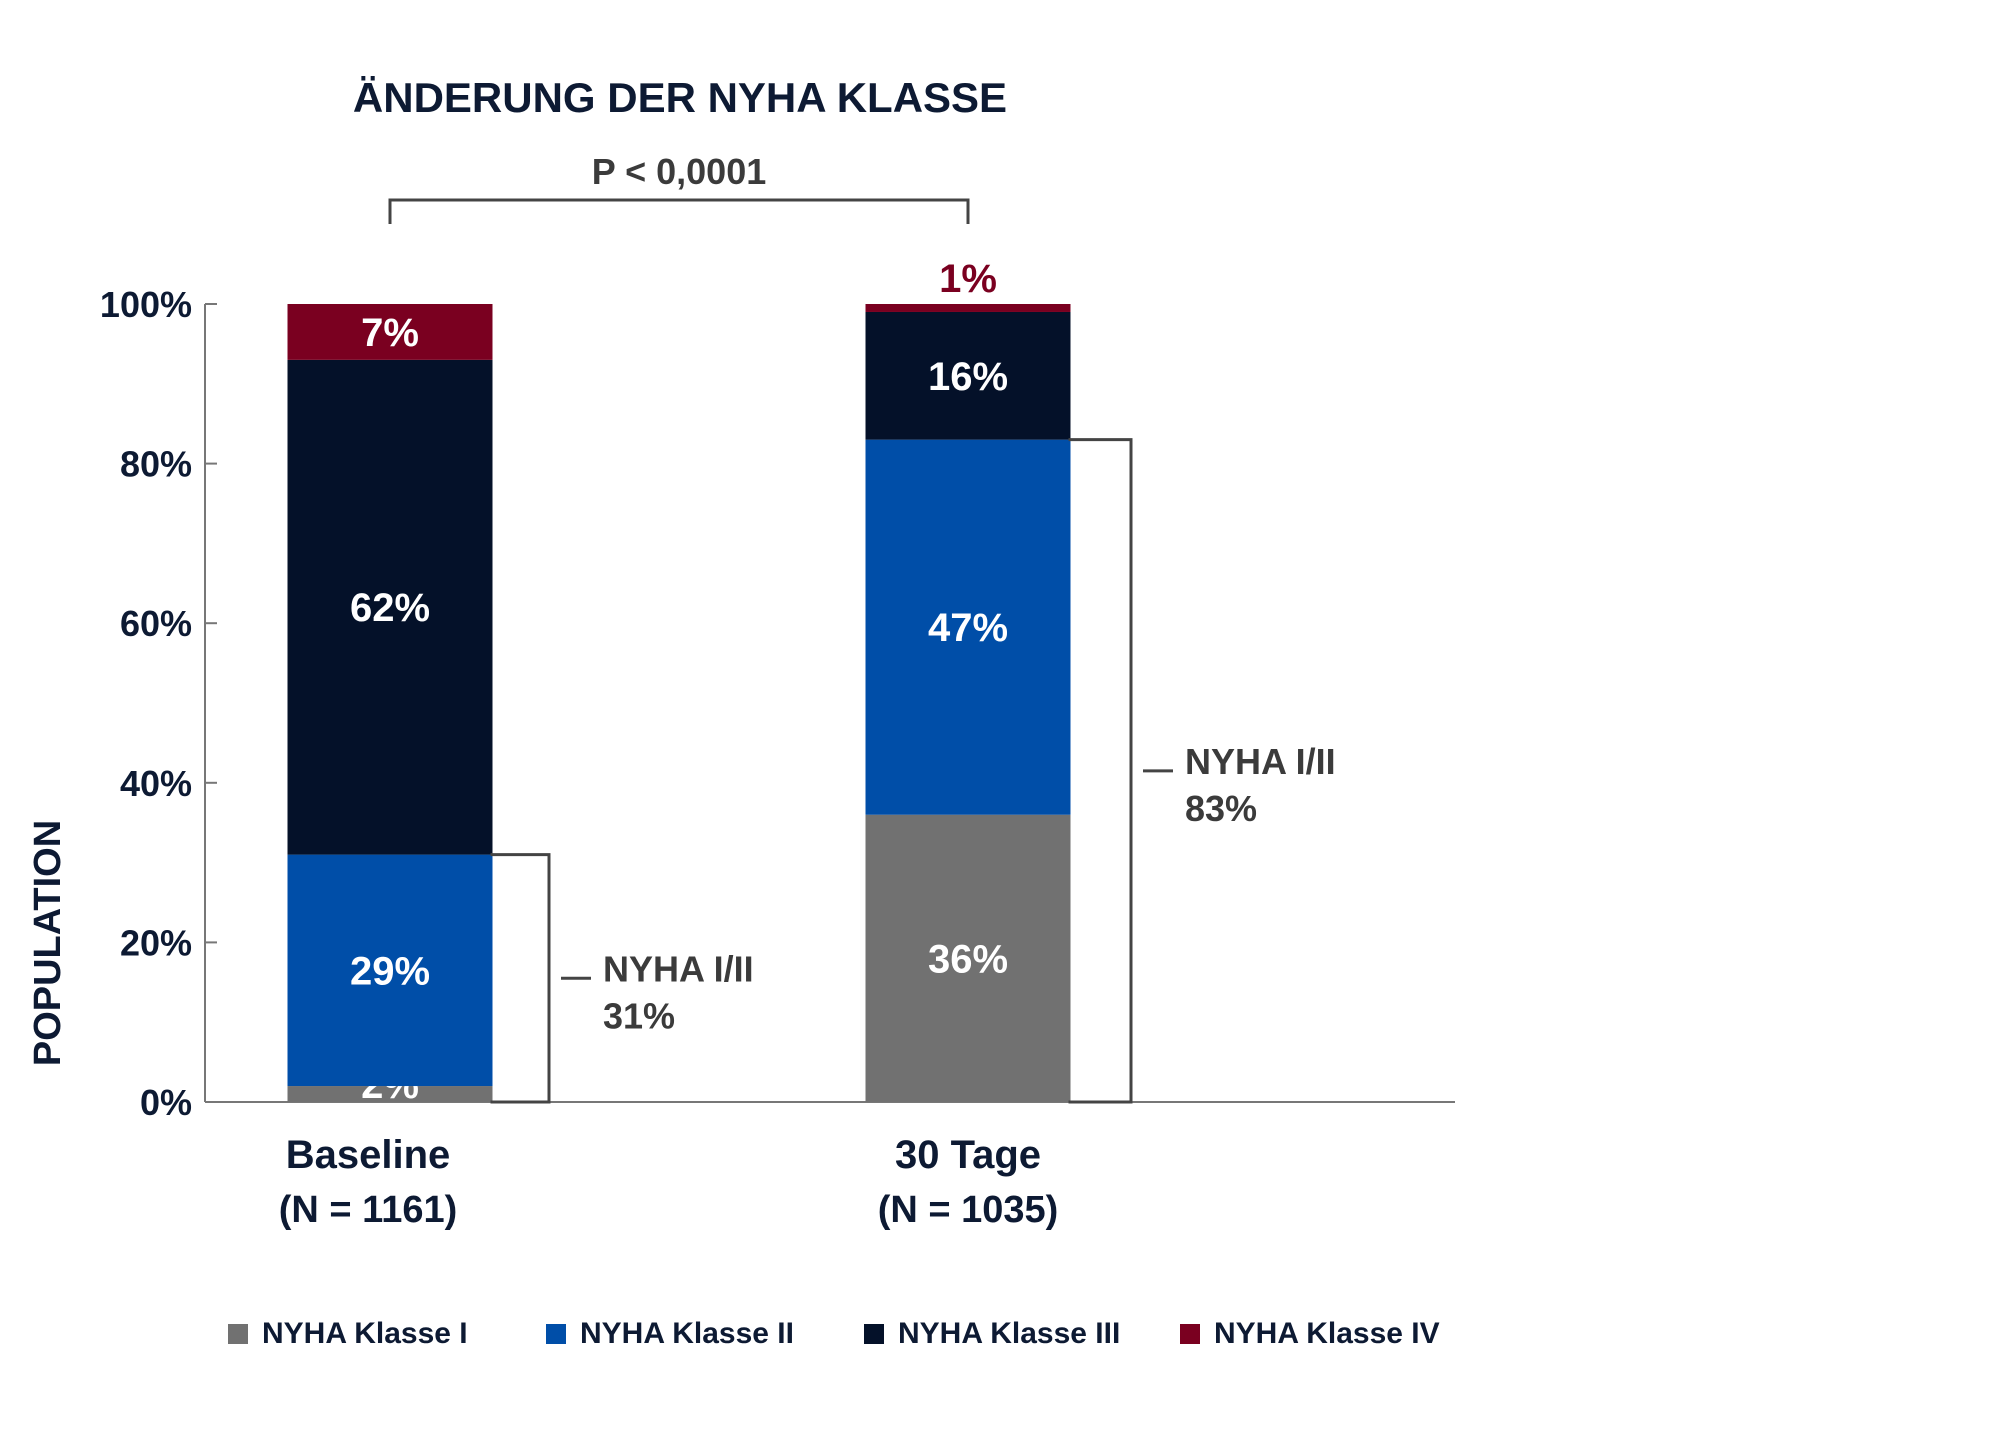  What do you see at coordinates (679, 211) in the screenshot?
I see `significance-bracket-line` at bounding box center [679, 211].